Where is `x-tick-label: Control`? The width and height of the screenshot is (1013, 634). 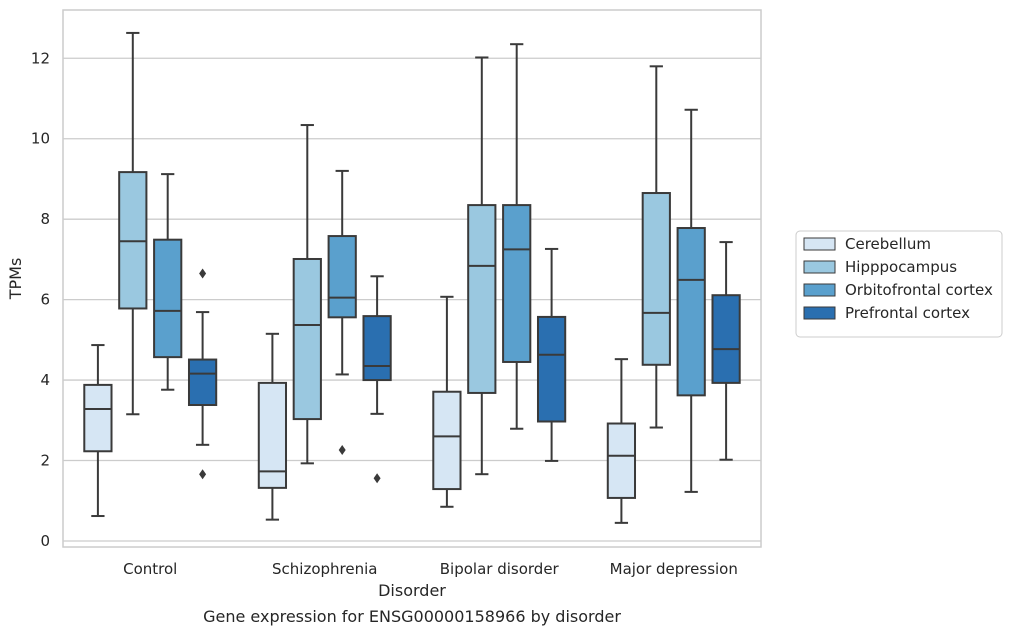
x-tick-label: Control is located at coordinates (150, 569).